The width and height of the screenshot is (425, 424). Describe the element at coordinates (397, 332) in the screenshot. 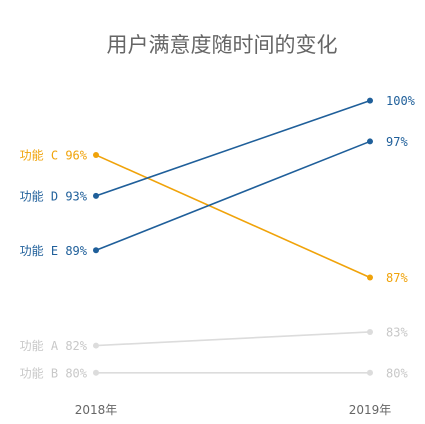

I see `series-1-right-label: 83%` at that location.